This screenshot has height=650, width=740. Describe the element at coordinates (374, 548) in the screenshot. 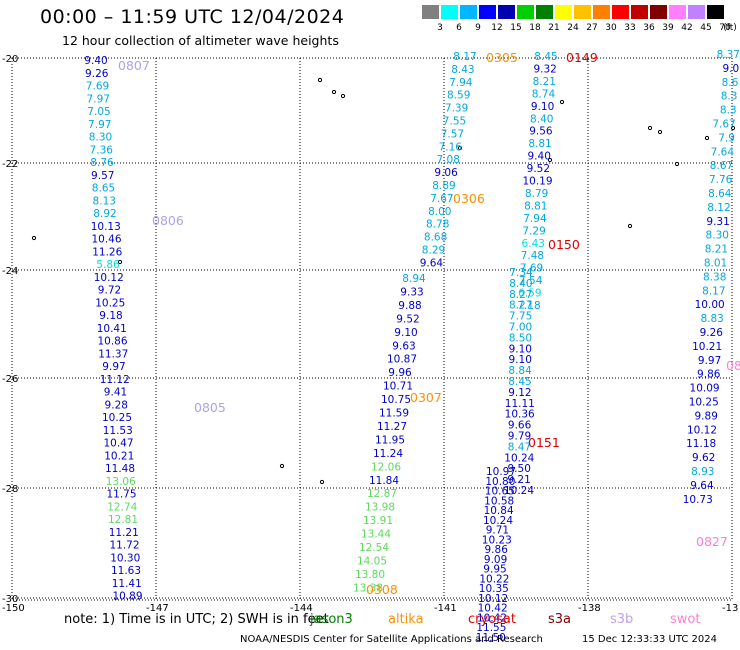

I see `wave-height-value: 12.54` at that location.